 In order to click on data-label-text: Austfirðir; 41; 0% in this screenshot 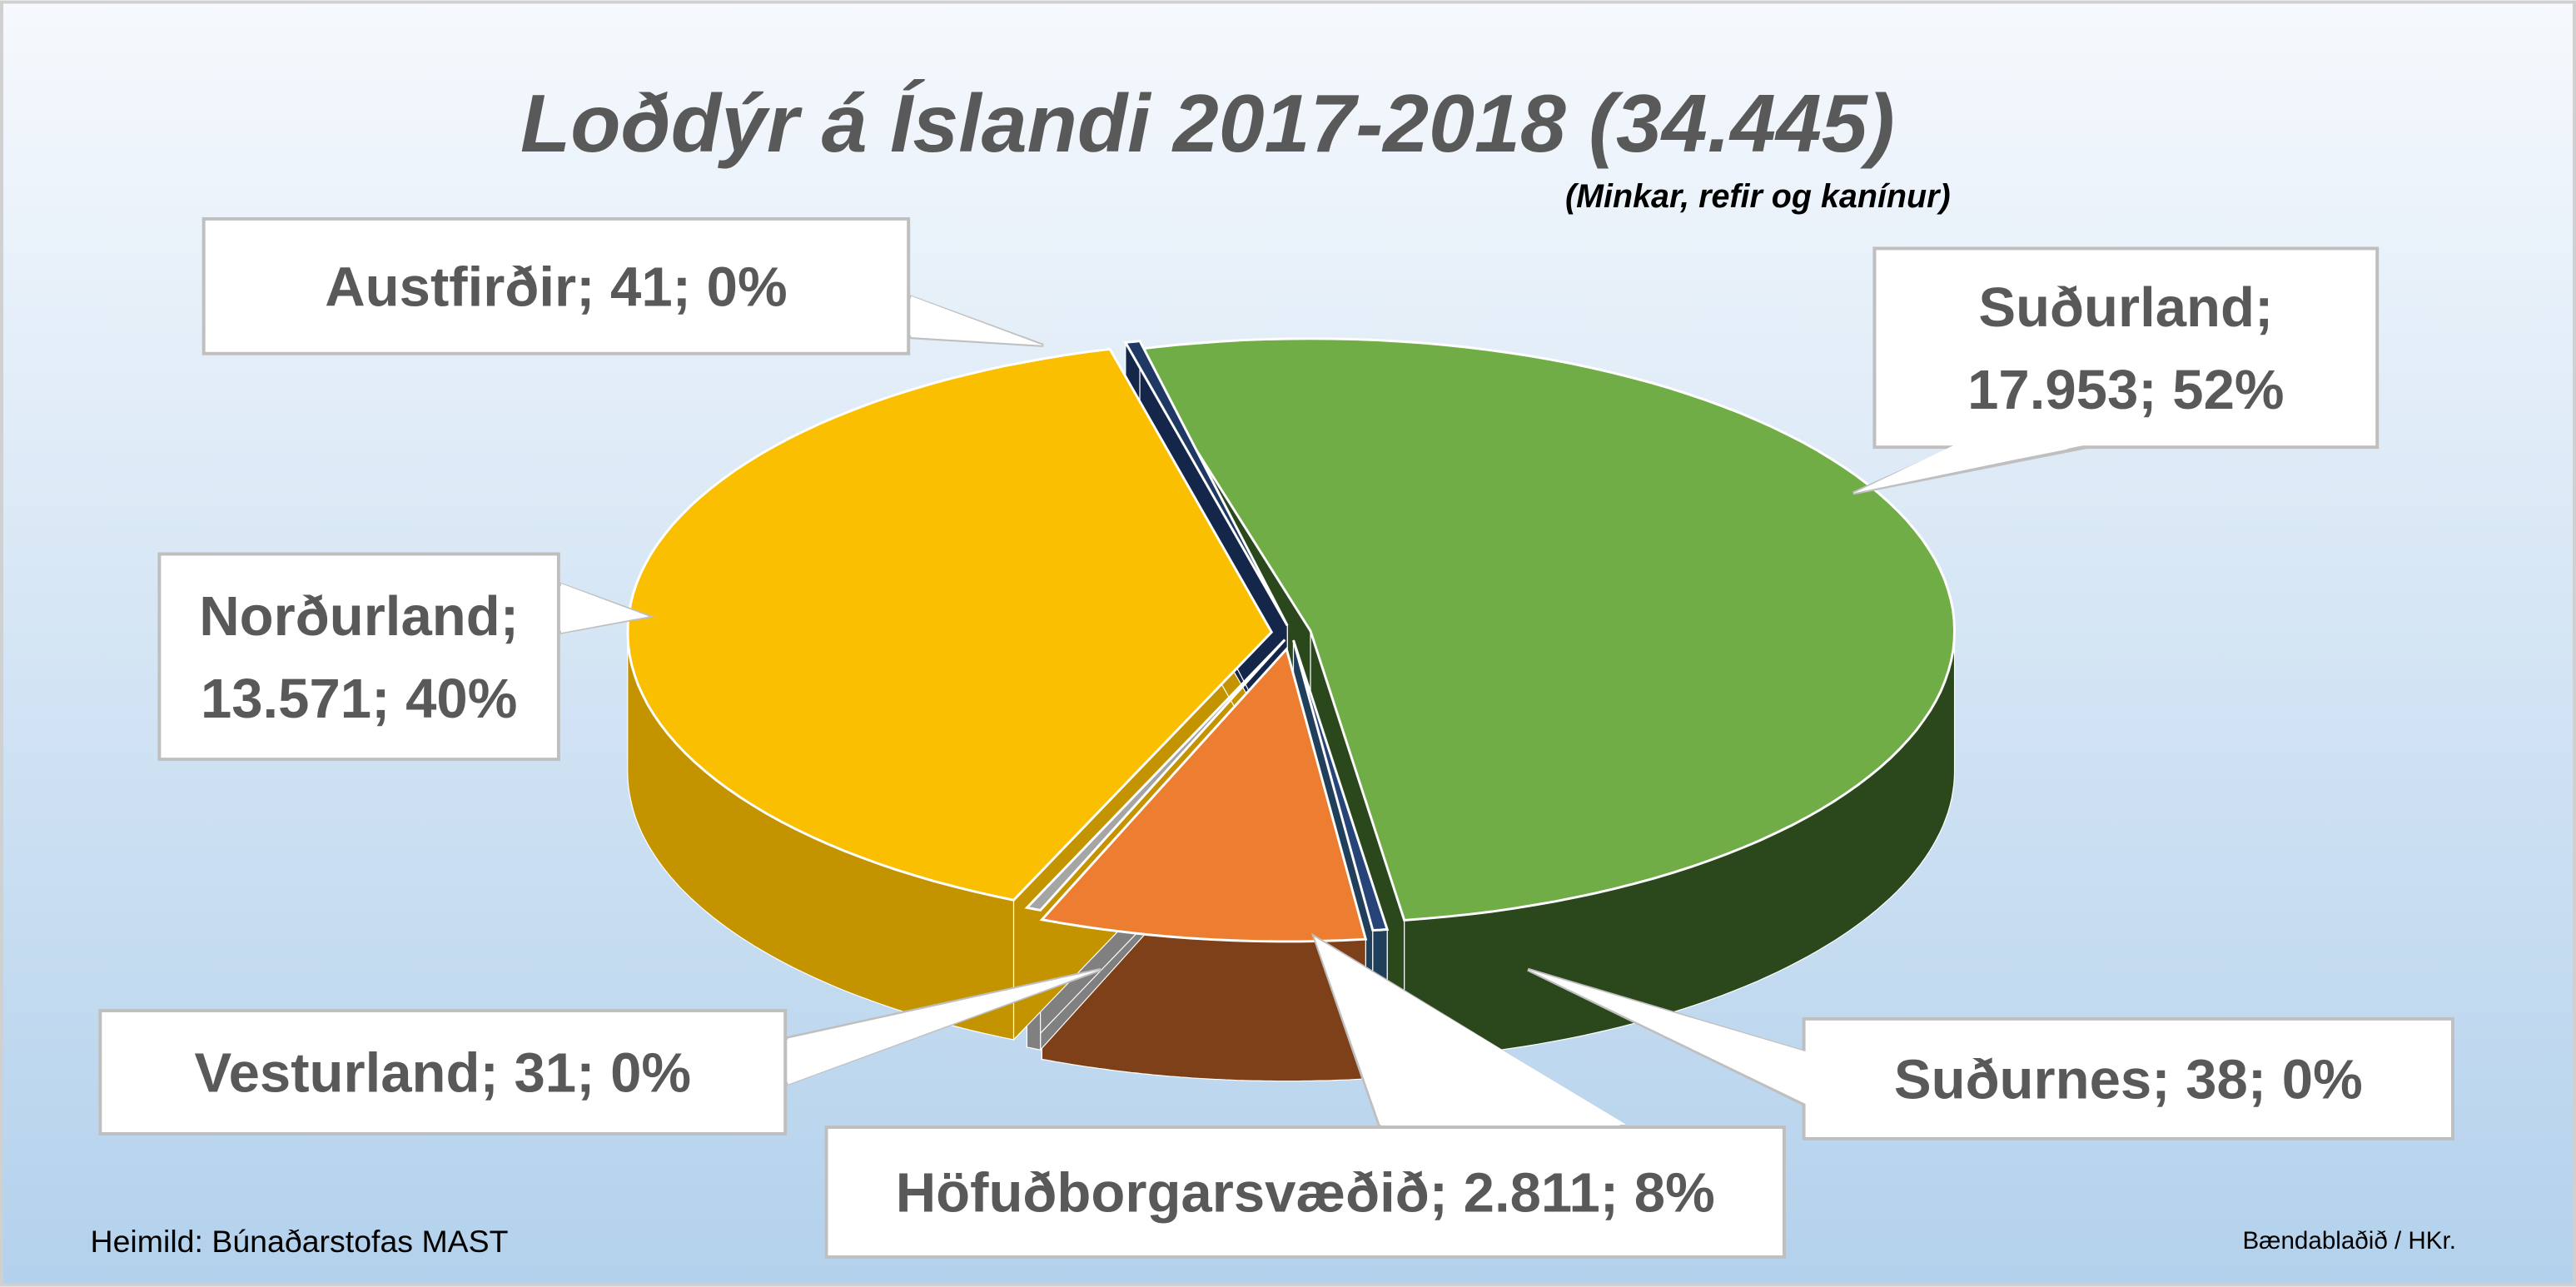, I will do `click(556, 287)`.